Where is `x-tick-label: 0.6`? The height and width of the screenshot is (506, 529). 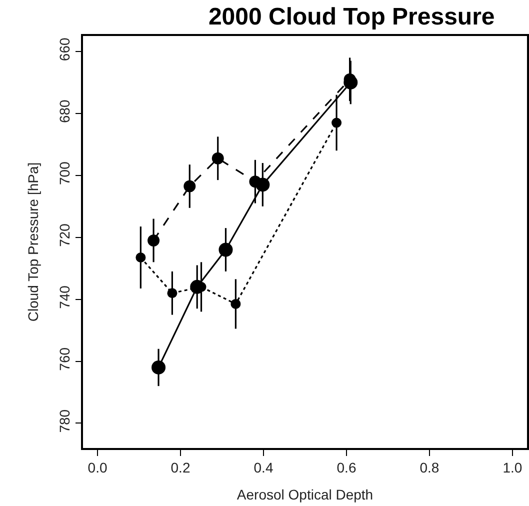
x-tick-label: 0.6 is located at coordinates (346, 468).